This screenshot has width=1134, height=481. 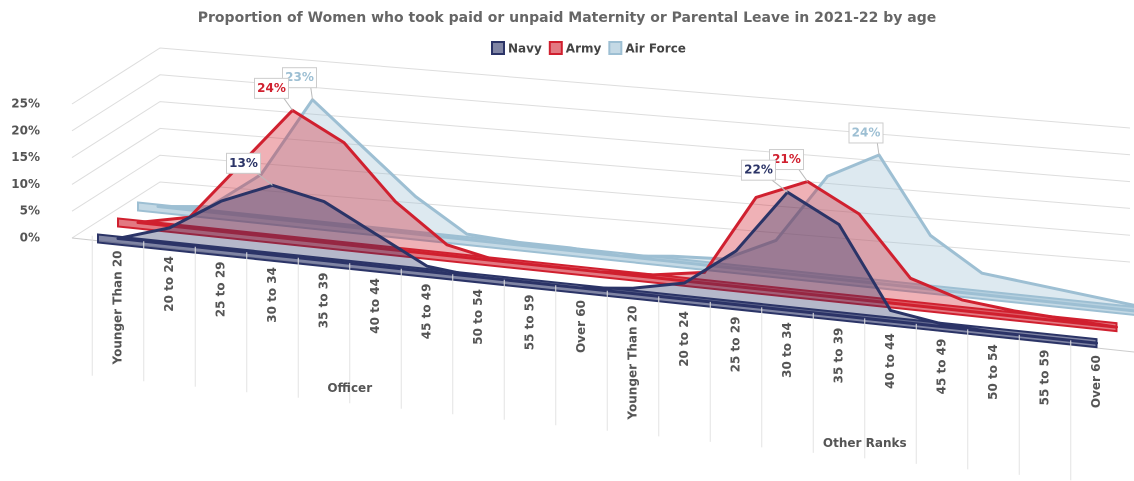 What do you see at coordinates (30, 211) in the screenshot?
I see `y-tick-label: 5%` at bounding box center [30, 211].